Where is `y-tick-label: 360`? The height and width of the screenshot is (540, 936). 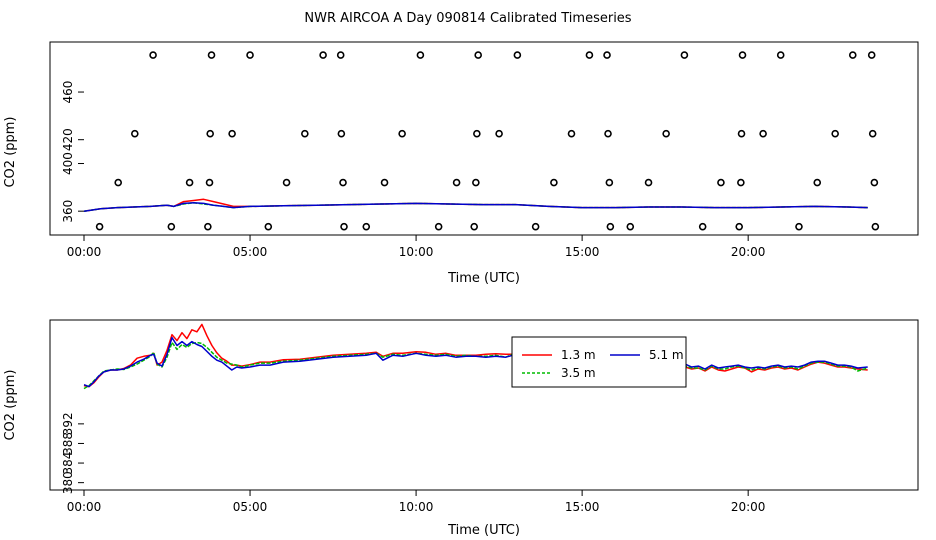
y-tick-label: 360 is located at coordinates (68, 211).